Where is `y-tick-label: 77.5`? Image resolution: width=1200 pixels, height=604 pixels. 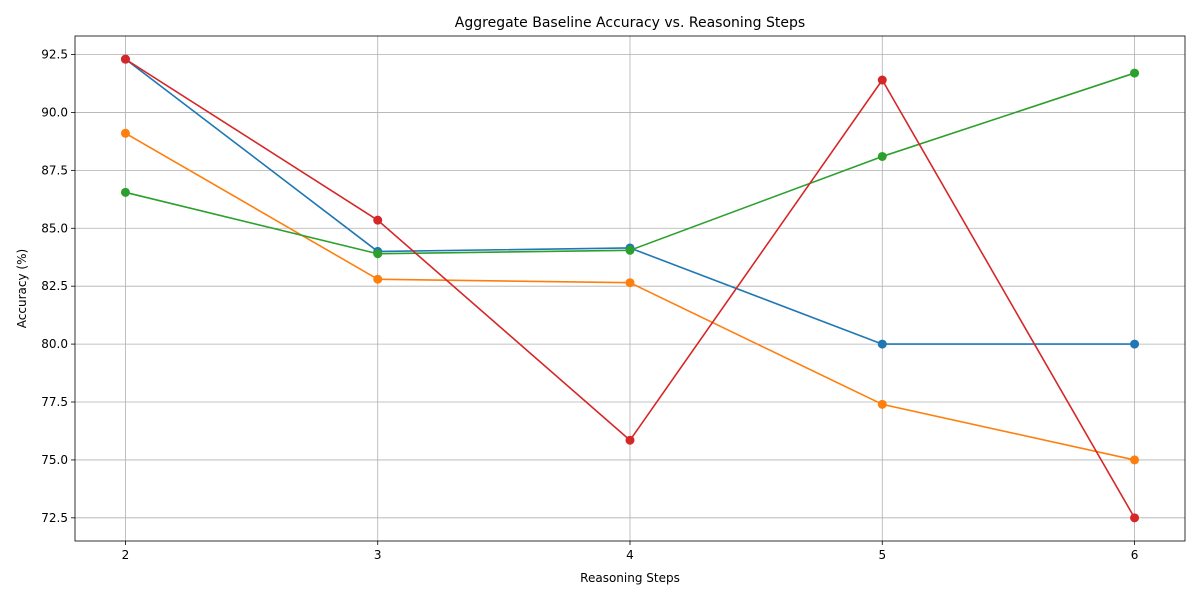
y-tick-label: 77.5 is located at coordinates (54, 402).